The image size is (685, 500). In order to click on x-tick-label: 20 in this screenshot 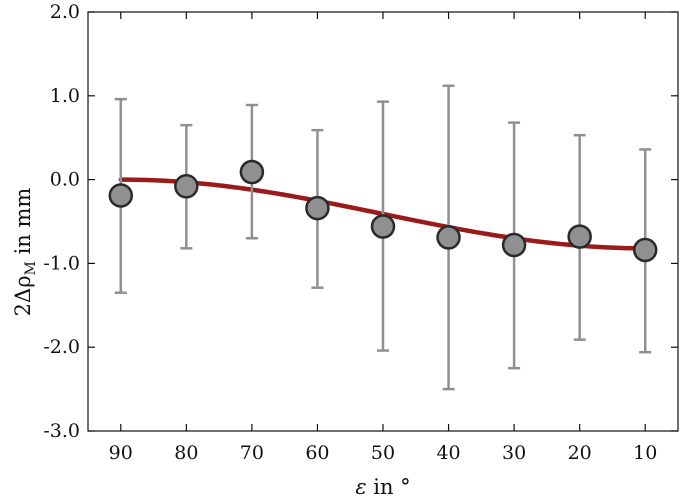, I will do `click(580, 453)`.